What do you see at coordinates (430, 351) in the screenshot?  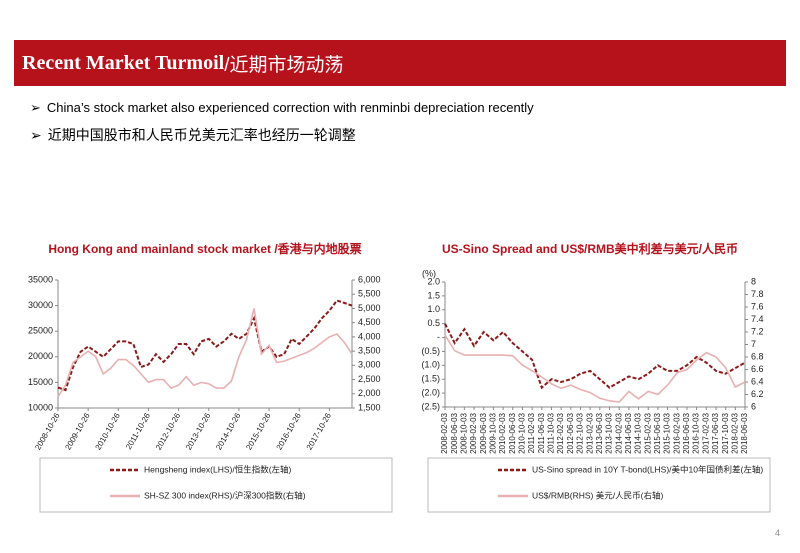 I see `y-tick-label: (0.5)` at bounding box center [430, 351].